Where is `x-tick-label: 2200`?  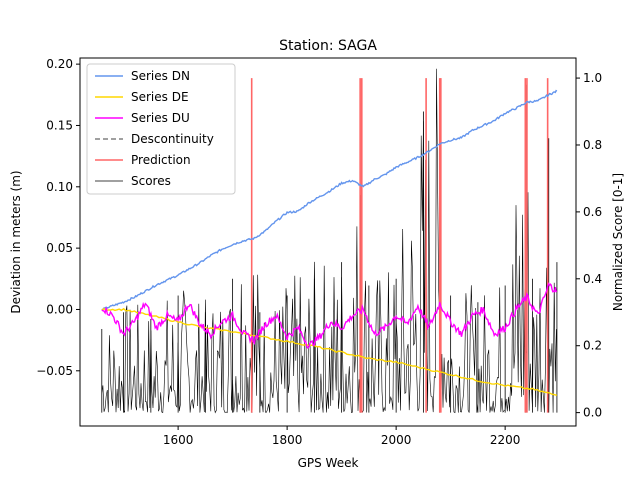 x-tick-label: 2200 is located at coordinates (505, 440).